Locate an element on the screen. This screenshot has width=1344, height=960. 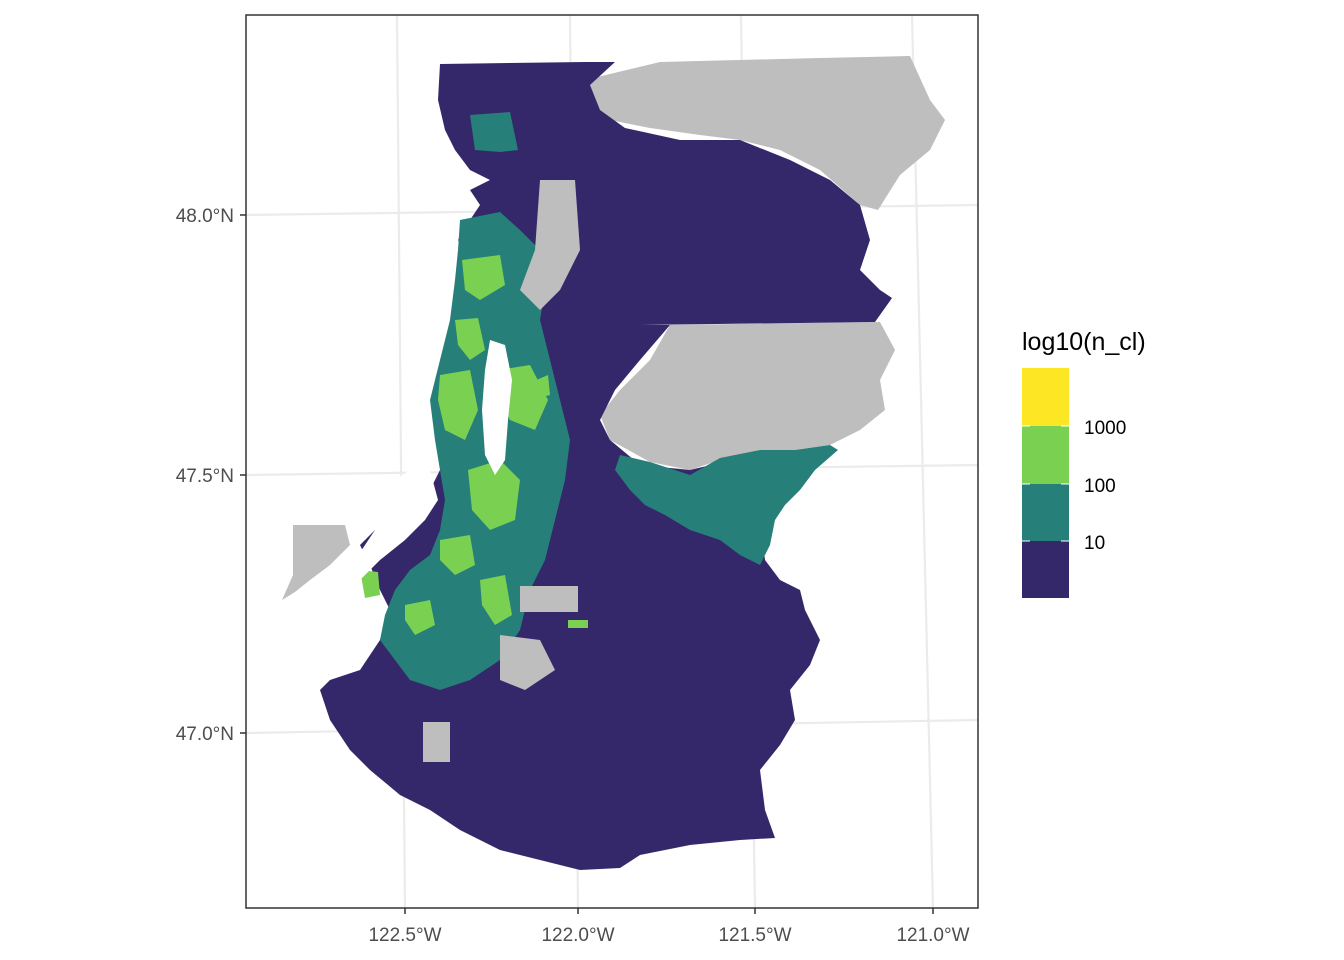
y-axis: 48.0°N 47.5°N 47.0°N is located at coordinates (211, 475).